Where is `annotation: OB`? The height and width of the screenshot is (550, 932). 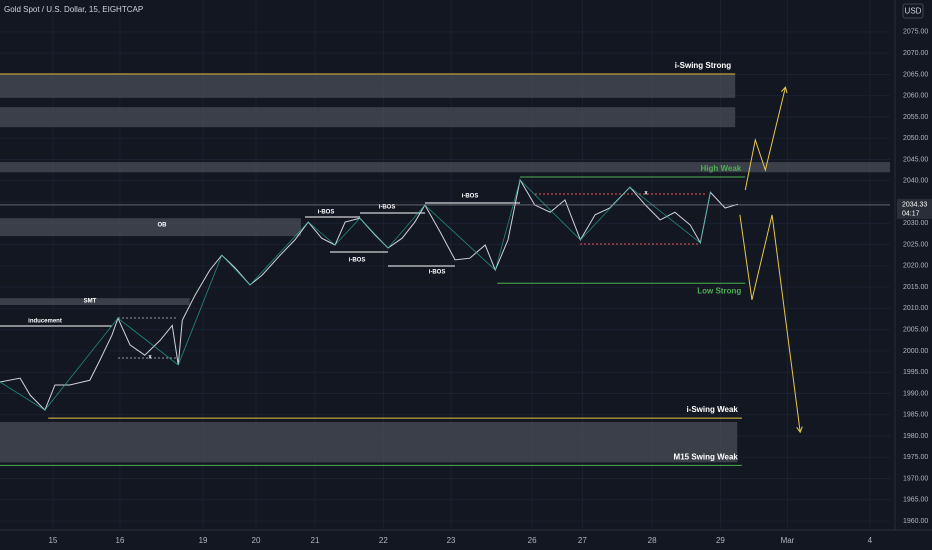 annotation: OB is located at coordinates (163, 226).